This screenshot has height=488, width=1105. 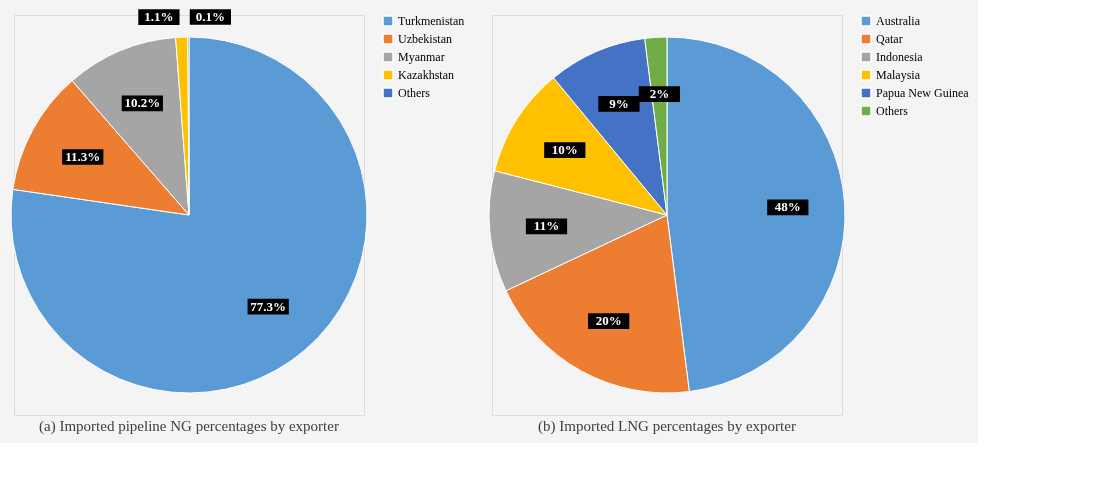 What do you see at coordinates (421, 57) in the screenshot?
I see `legend-label: Myanmar` at bounding box center [421, 57].